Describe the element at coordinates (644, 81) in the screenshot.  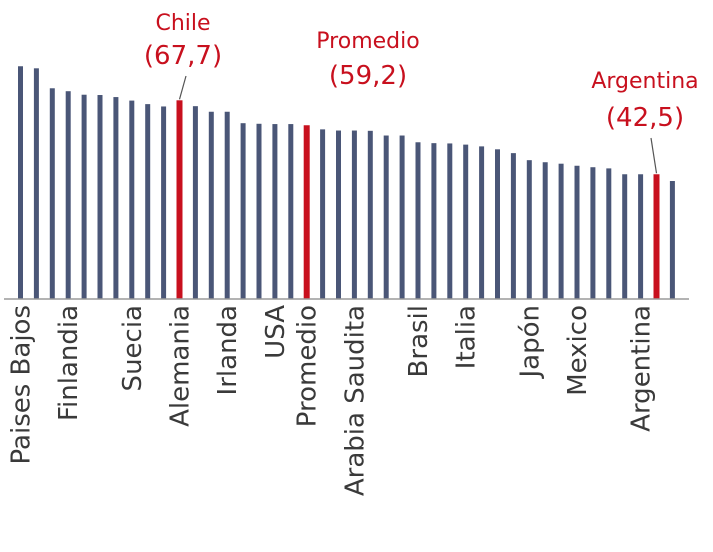
I see `annotation-name: Argentina` at that location.